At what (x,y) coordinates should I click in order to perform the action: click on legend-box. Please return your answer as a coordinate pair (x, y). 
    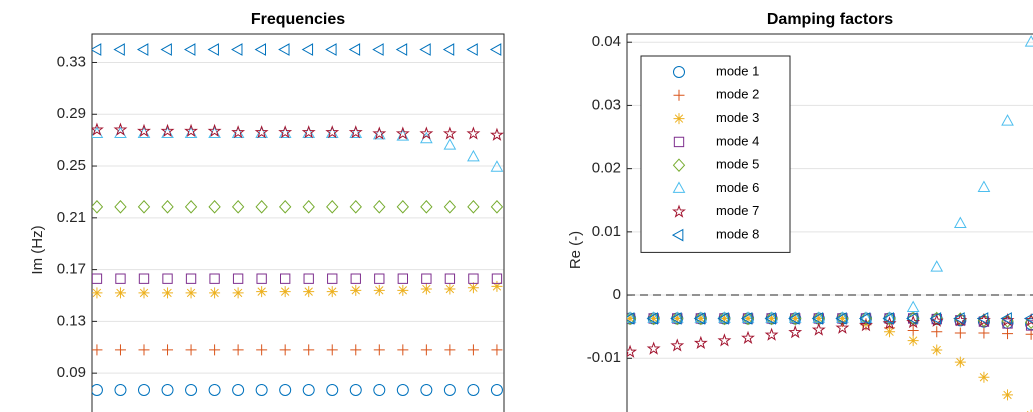
    Looking at the image, I should click on (715, 154).